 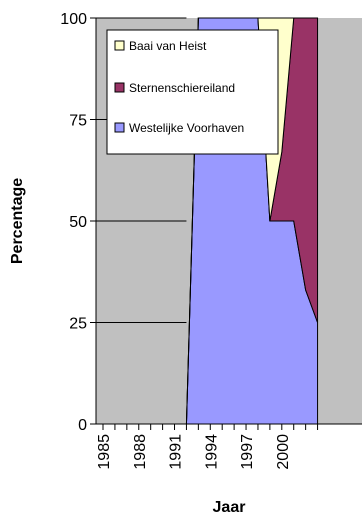 I want to click on x-axis-title: Jaar, so click(x=229, y=507).